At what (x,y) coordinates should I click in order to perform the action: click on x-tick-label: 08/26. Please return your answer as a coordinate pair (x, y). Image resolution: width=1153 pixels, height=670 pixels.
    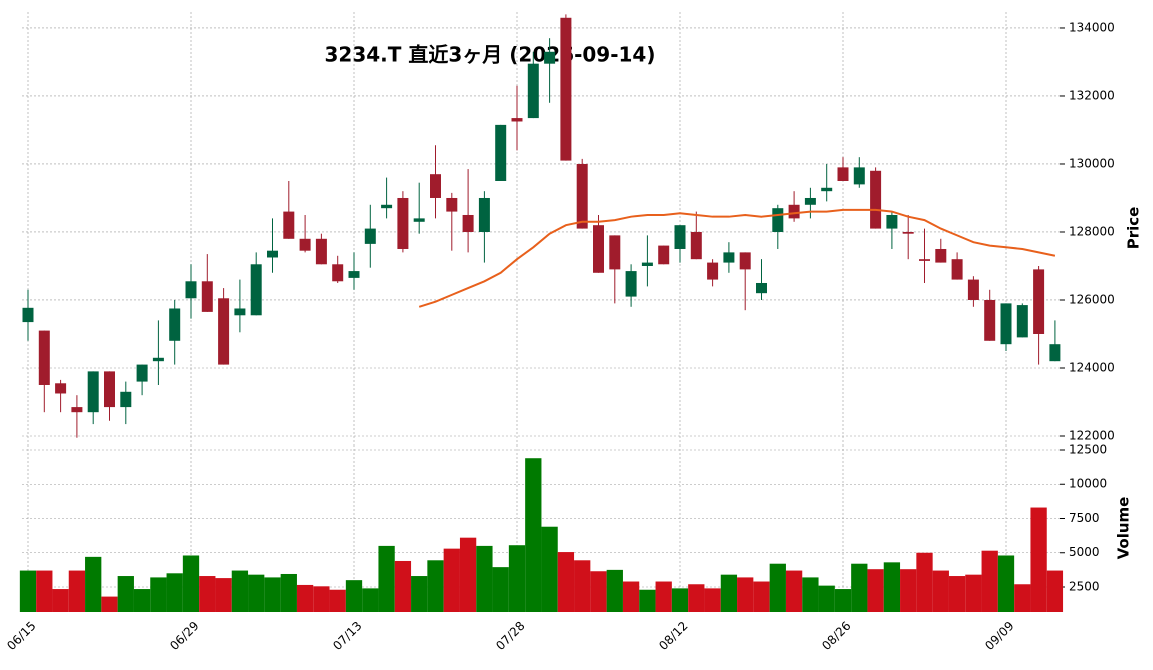
    Looking at the image, I should click on (836, 636).